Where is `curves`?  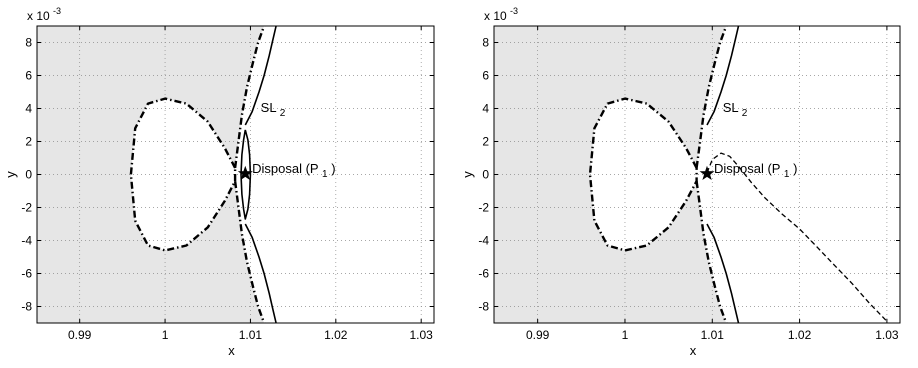 curves is located at coordinates (203, 174).